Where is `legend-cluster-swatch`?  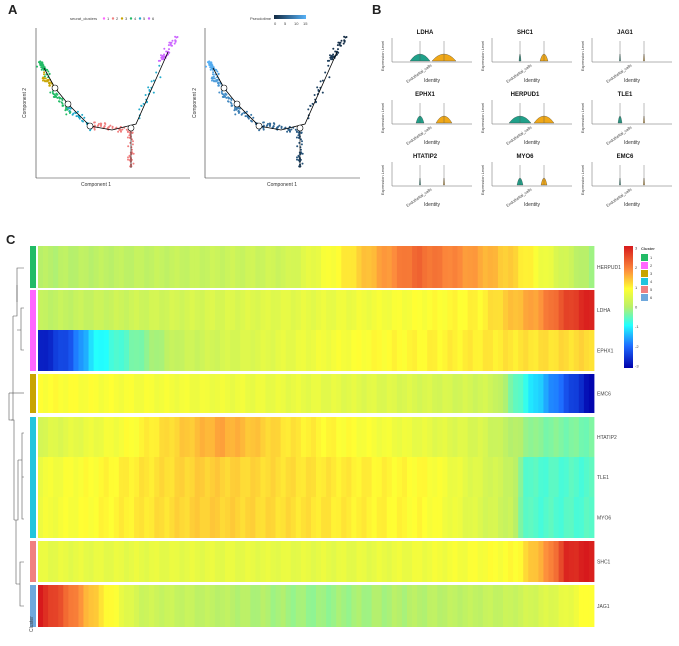
legend-cluster-swatch is located at coordinates (644, 281).